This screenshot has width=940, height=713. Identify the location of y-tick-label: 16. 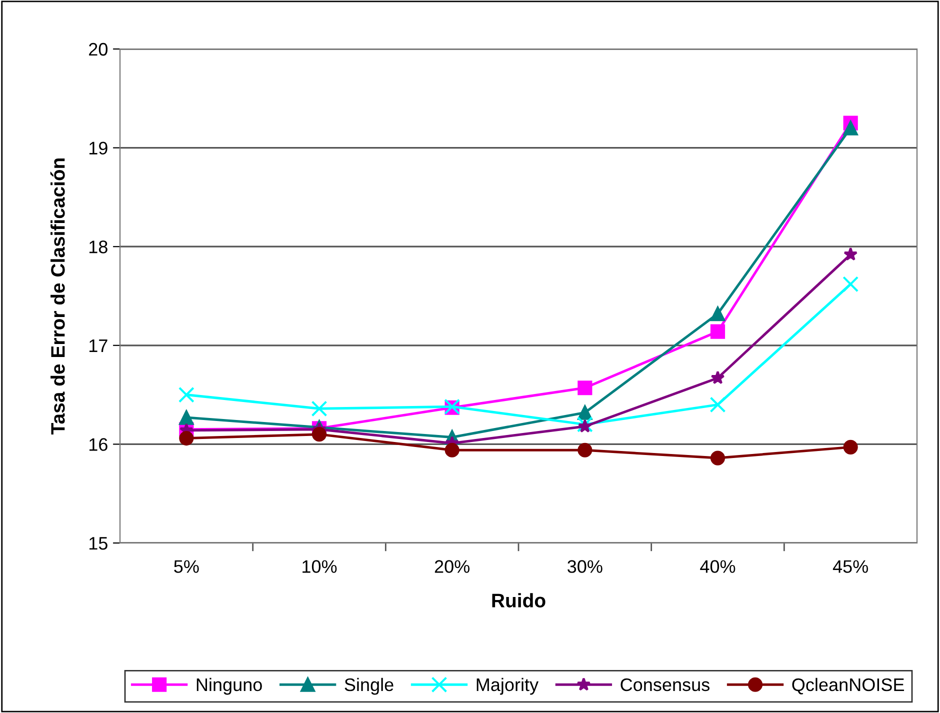
(98, 444).